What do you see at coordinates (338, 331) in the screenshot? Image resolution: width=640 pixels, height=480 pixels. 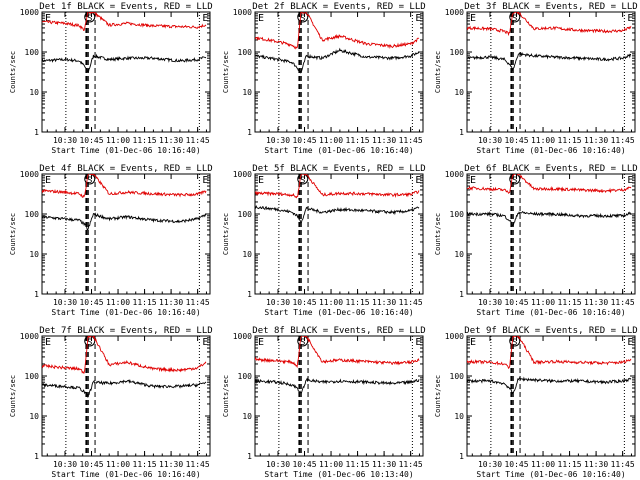 I see `plot-title: Det 8f BLACK = Events, RED = LLD` at bounding box center [338, 331].